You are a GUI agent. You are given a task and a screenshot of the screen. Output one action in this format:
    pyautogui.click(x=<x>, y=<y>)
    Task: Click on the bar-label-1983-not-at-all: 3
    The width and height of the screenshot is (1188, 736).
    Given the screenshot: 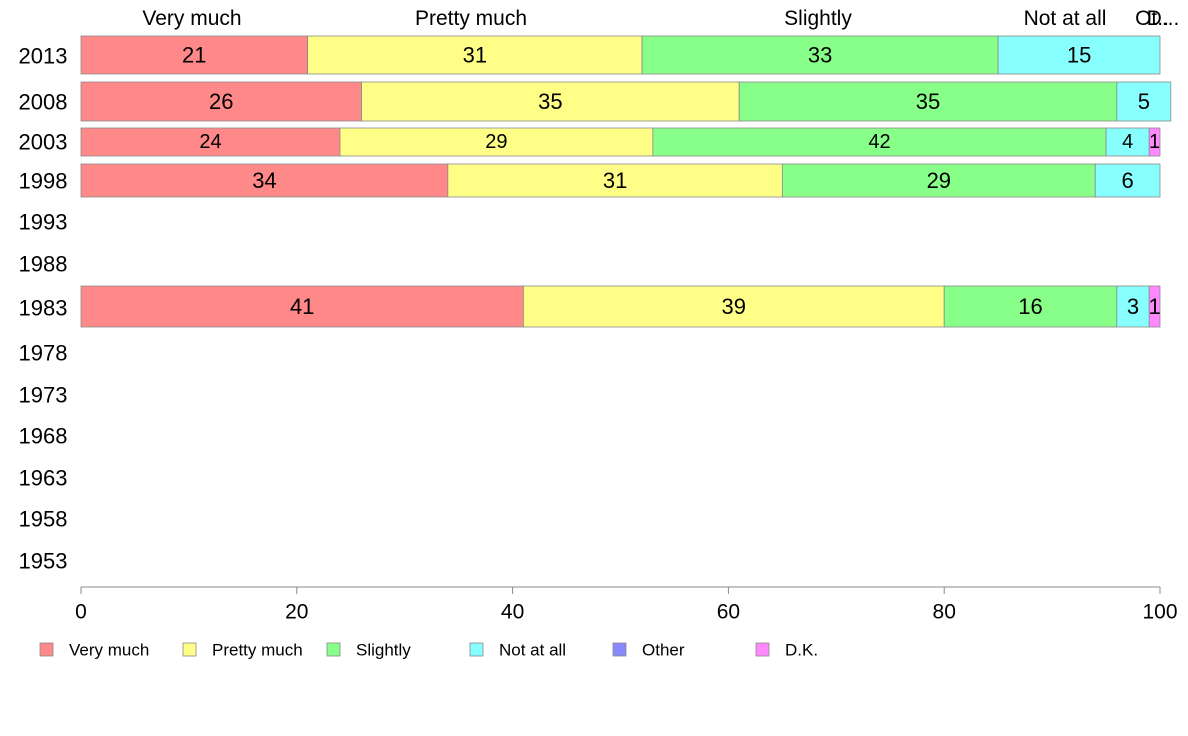 What is the action you would take?
    pyautogui.click(x=1133, y=306)
    